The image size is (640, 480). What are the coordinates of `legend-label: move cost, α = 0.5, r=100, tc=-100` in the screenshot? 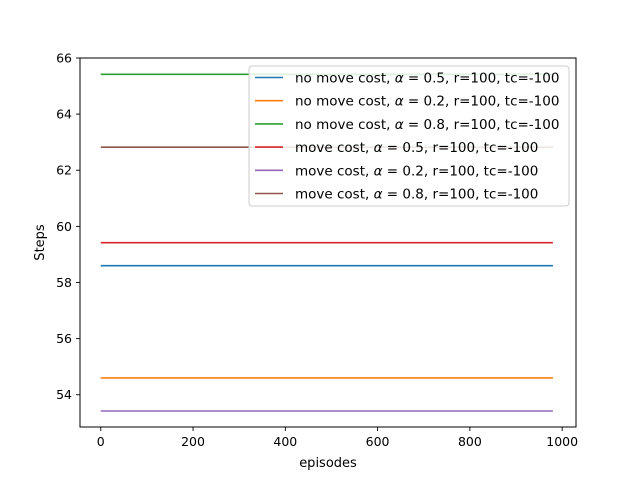 It's located at (416, 148).